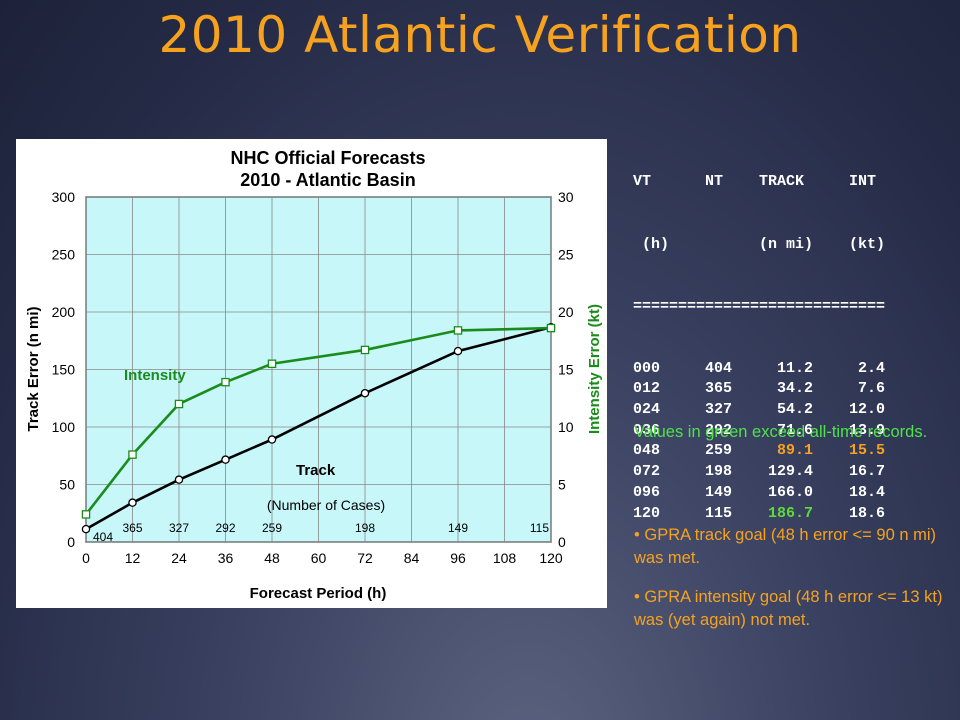 The width and height of the screenshot is (960, 720). I want to click on x-tick-label: 48, so click(272, 558).